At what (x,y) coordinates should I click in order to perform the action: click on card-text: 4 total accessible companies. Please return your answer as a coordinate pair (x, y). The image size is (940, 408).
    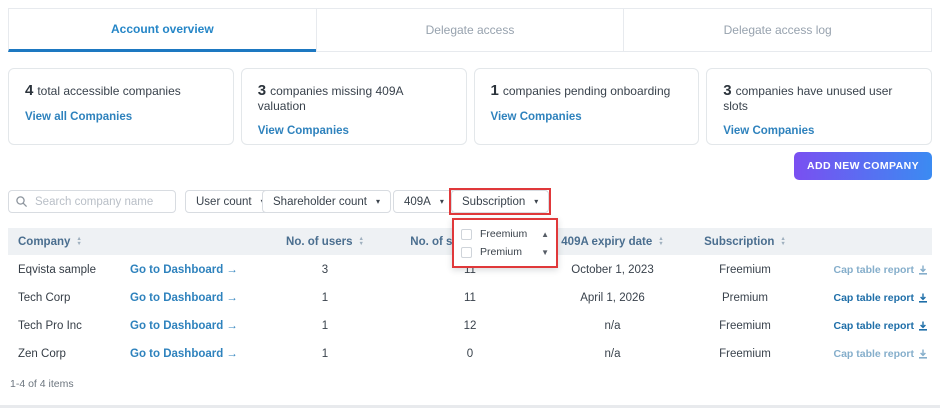
    Looking at the image, I should click on (121, 90).